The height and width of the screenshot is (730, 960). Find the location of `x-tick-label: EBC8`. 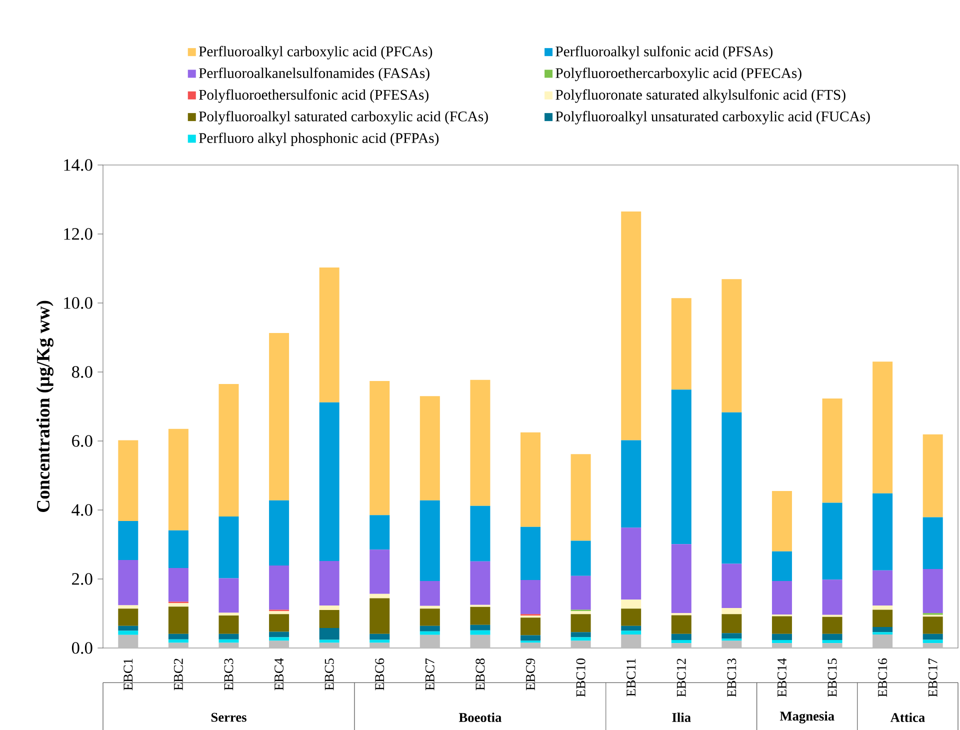

x-tick-label: EBC8 is located at coordinates (480, 674).